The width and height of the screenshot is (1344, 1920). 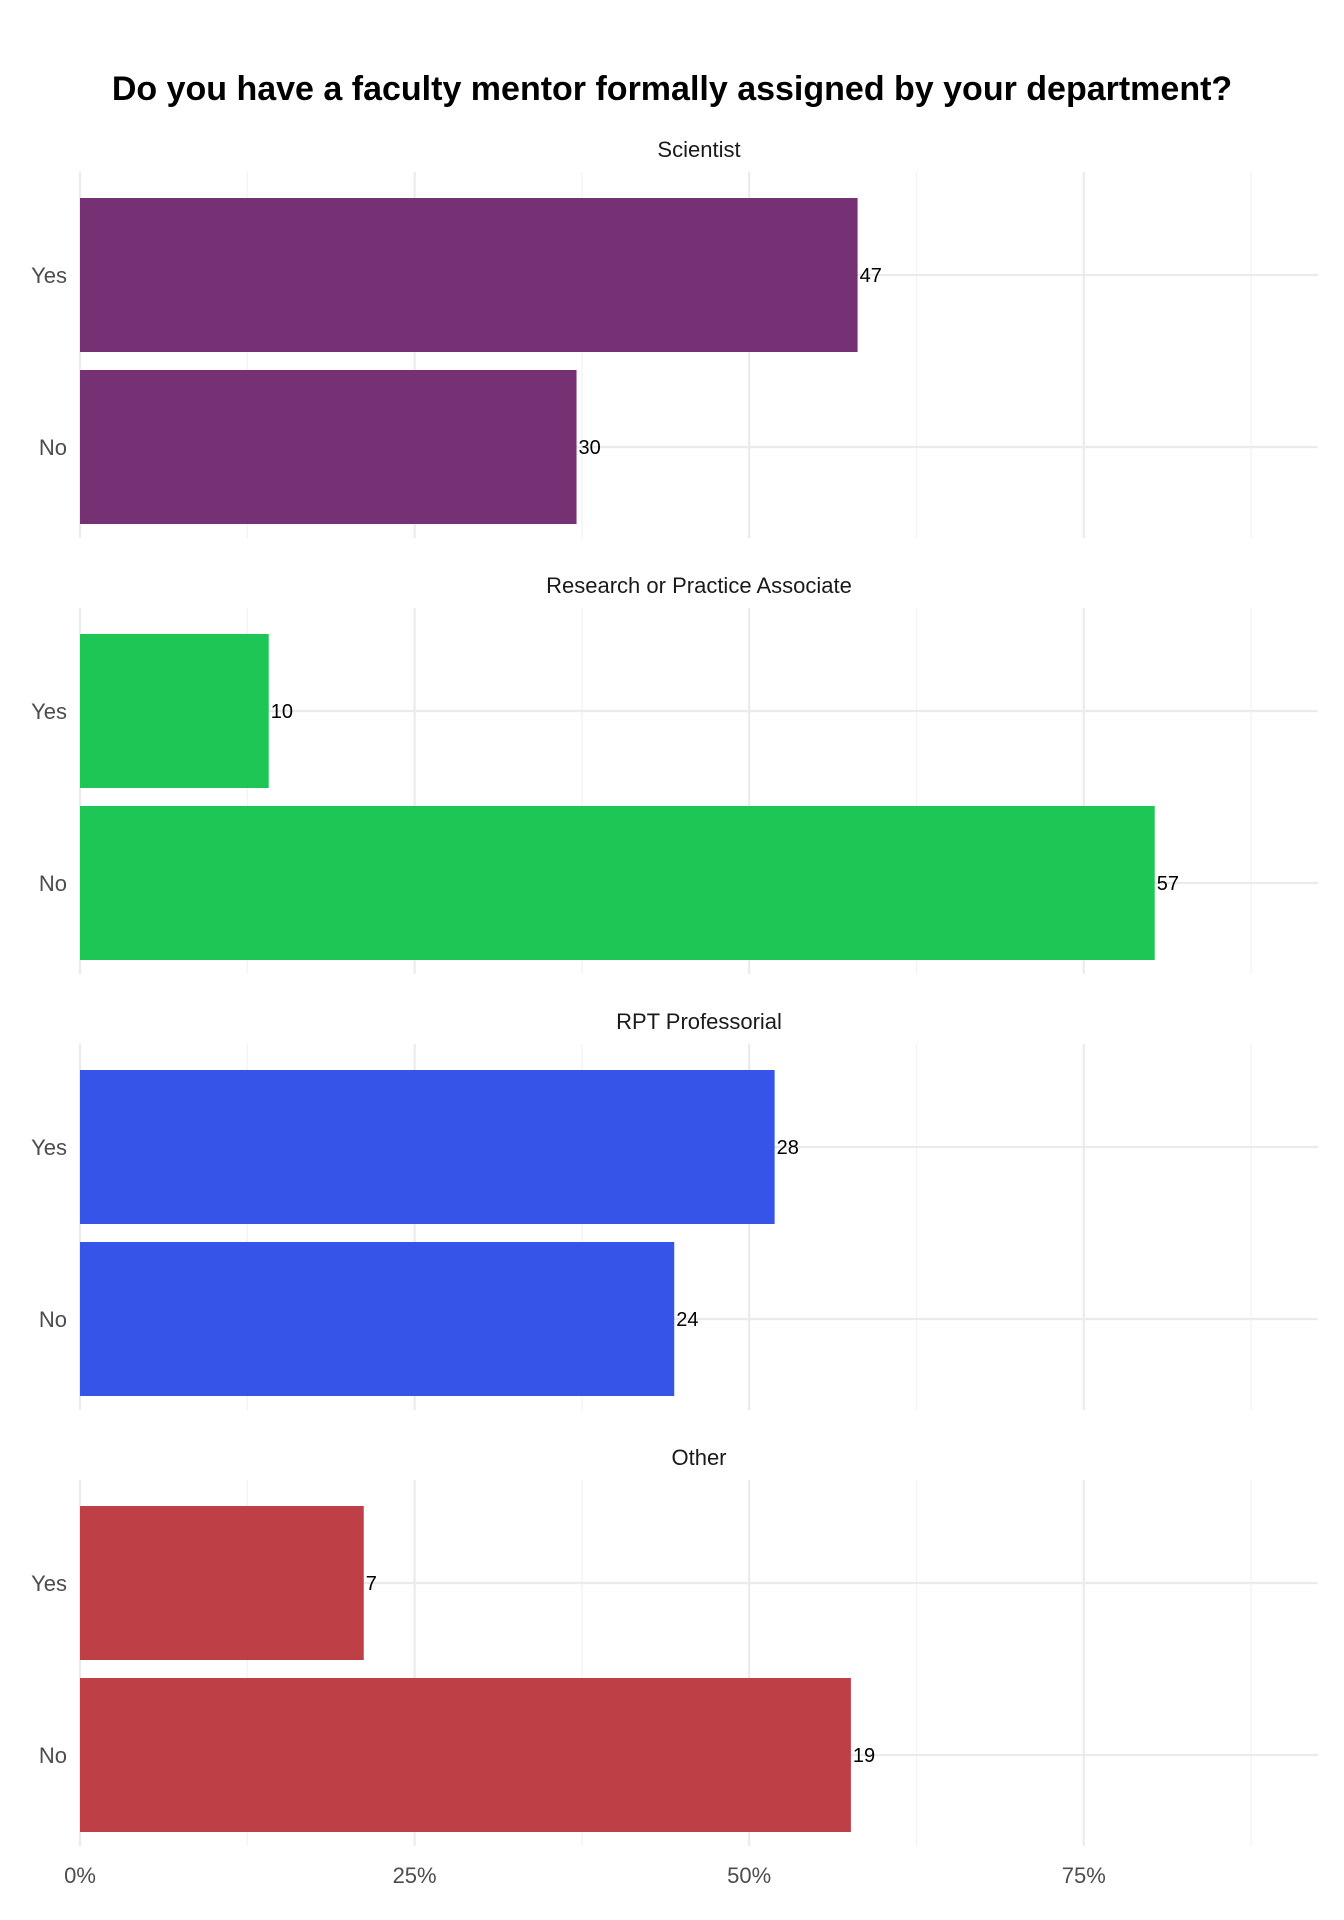 I want to click on panel-title: Other, so click(x=698, y=1457).